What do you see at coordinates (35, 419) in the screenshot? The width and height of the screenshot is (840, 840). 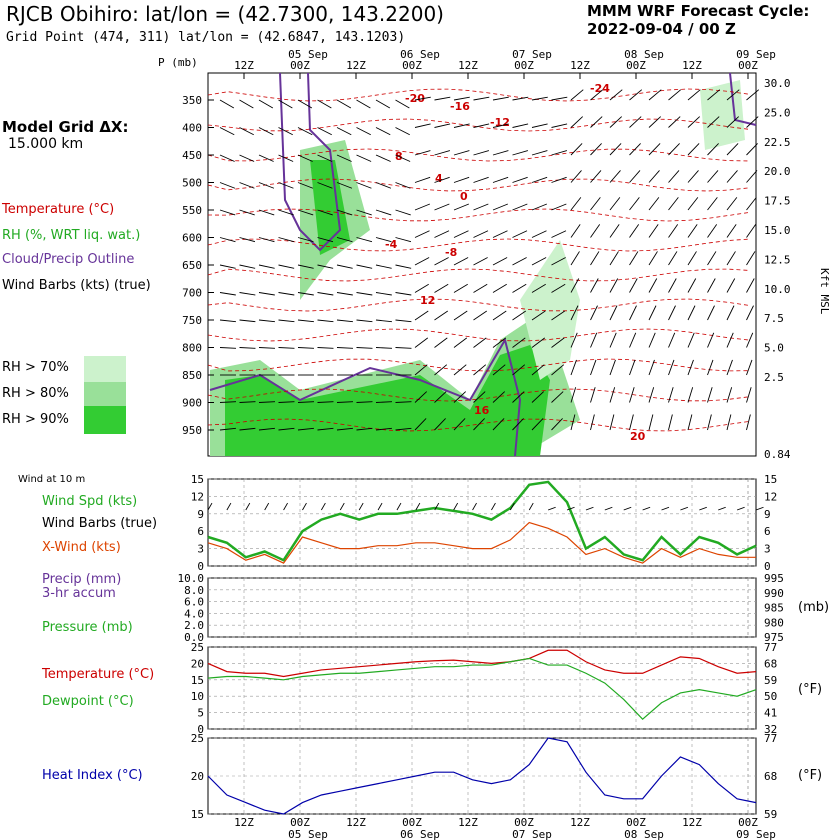 I see `legend-rh90: RH > 90%` at bounding box center [35, 419].